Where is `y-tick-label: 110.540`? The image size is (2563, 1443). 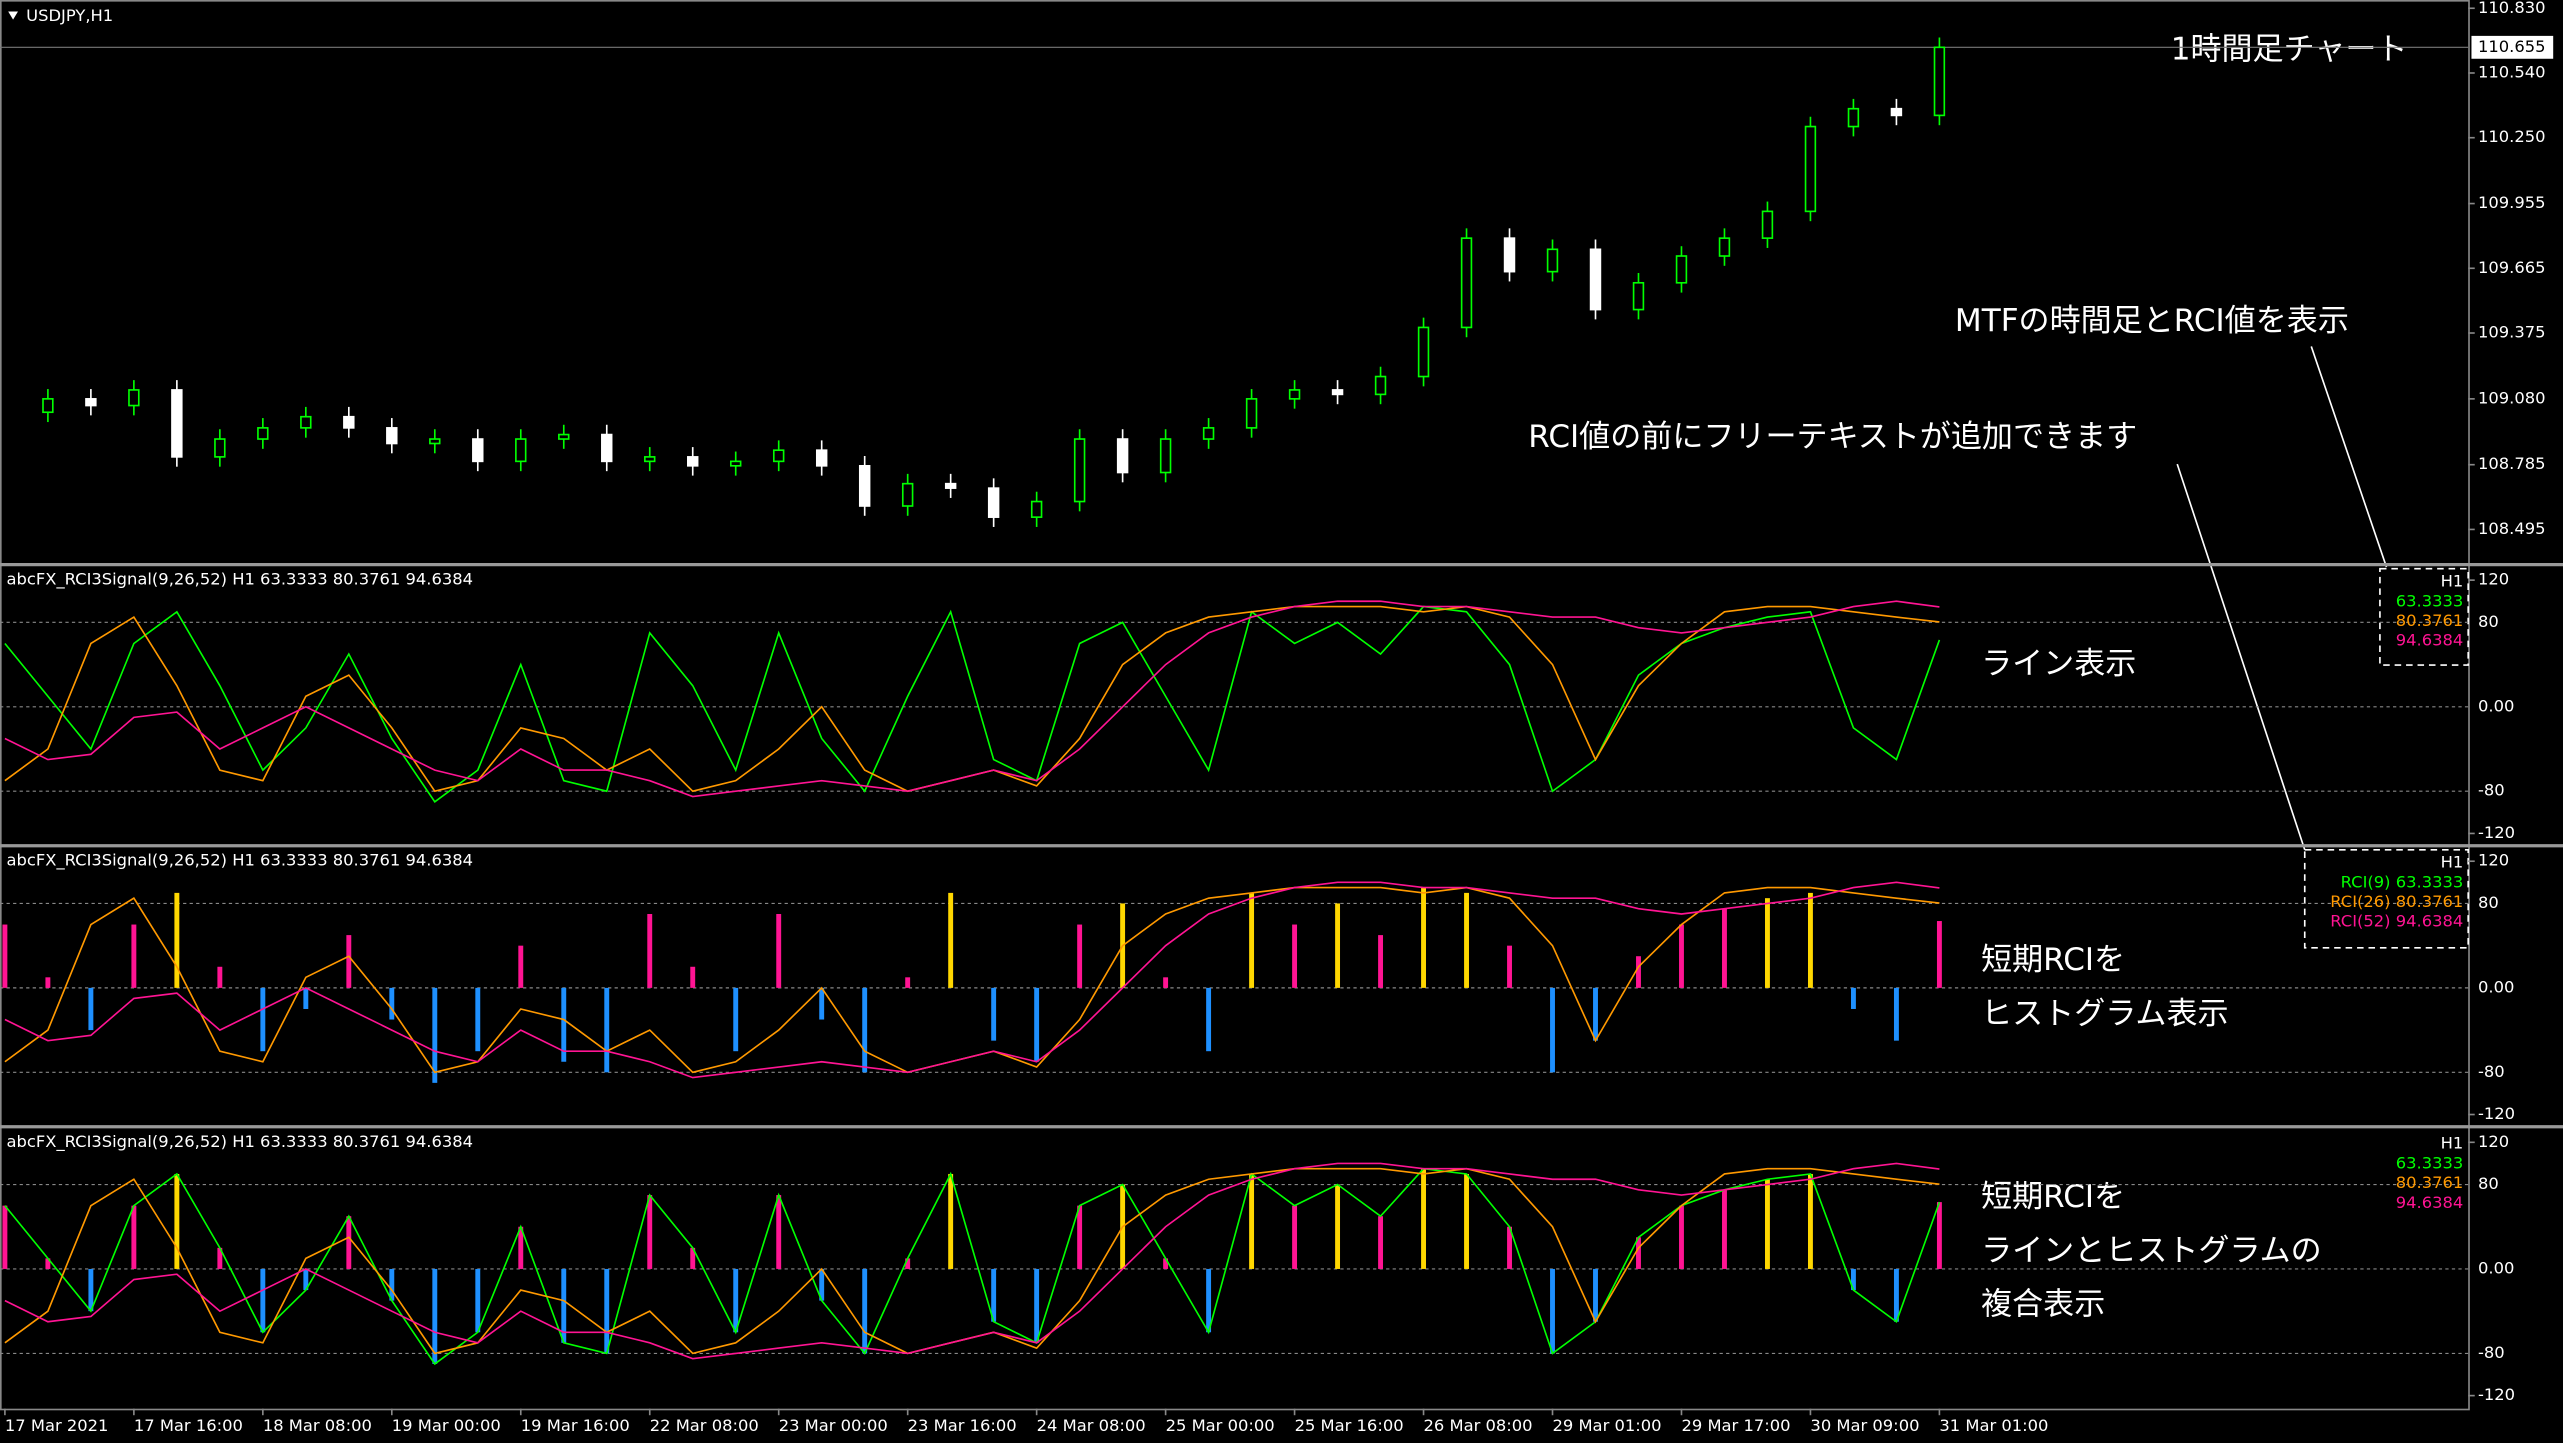
y-tick-label: 110.540 is located at coordinates (2512, 71).